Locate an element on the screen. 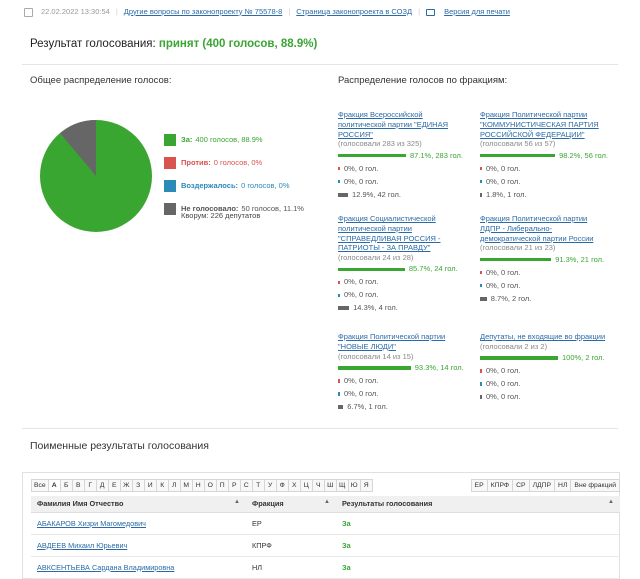 The image size is (640, 579). letter-tab: Ш is located at coordinates (330, 485).